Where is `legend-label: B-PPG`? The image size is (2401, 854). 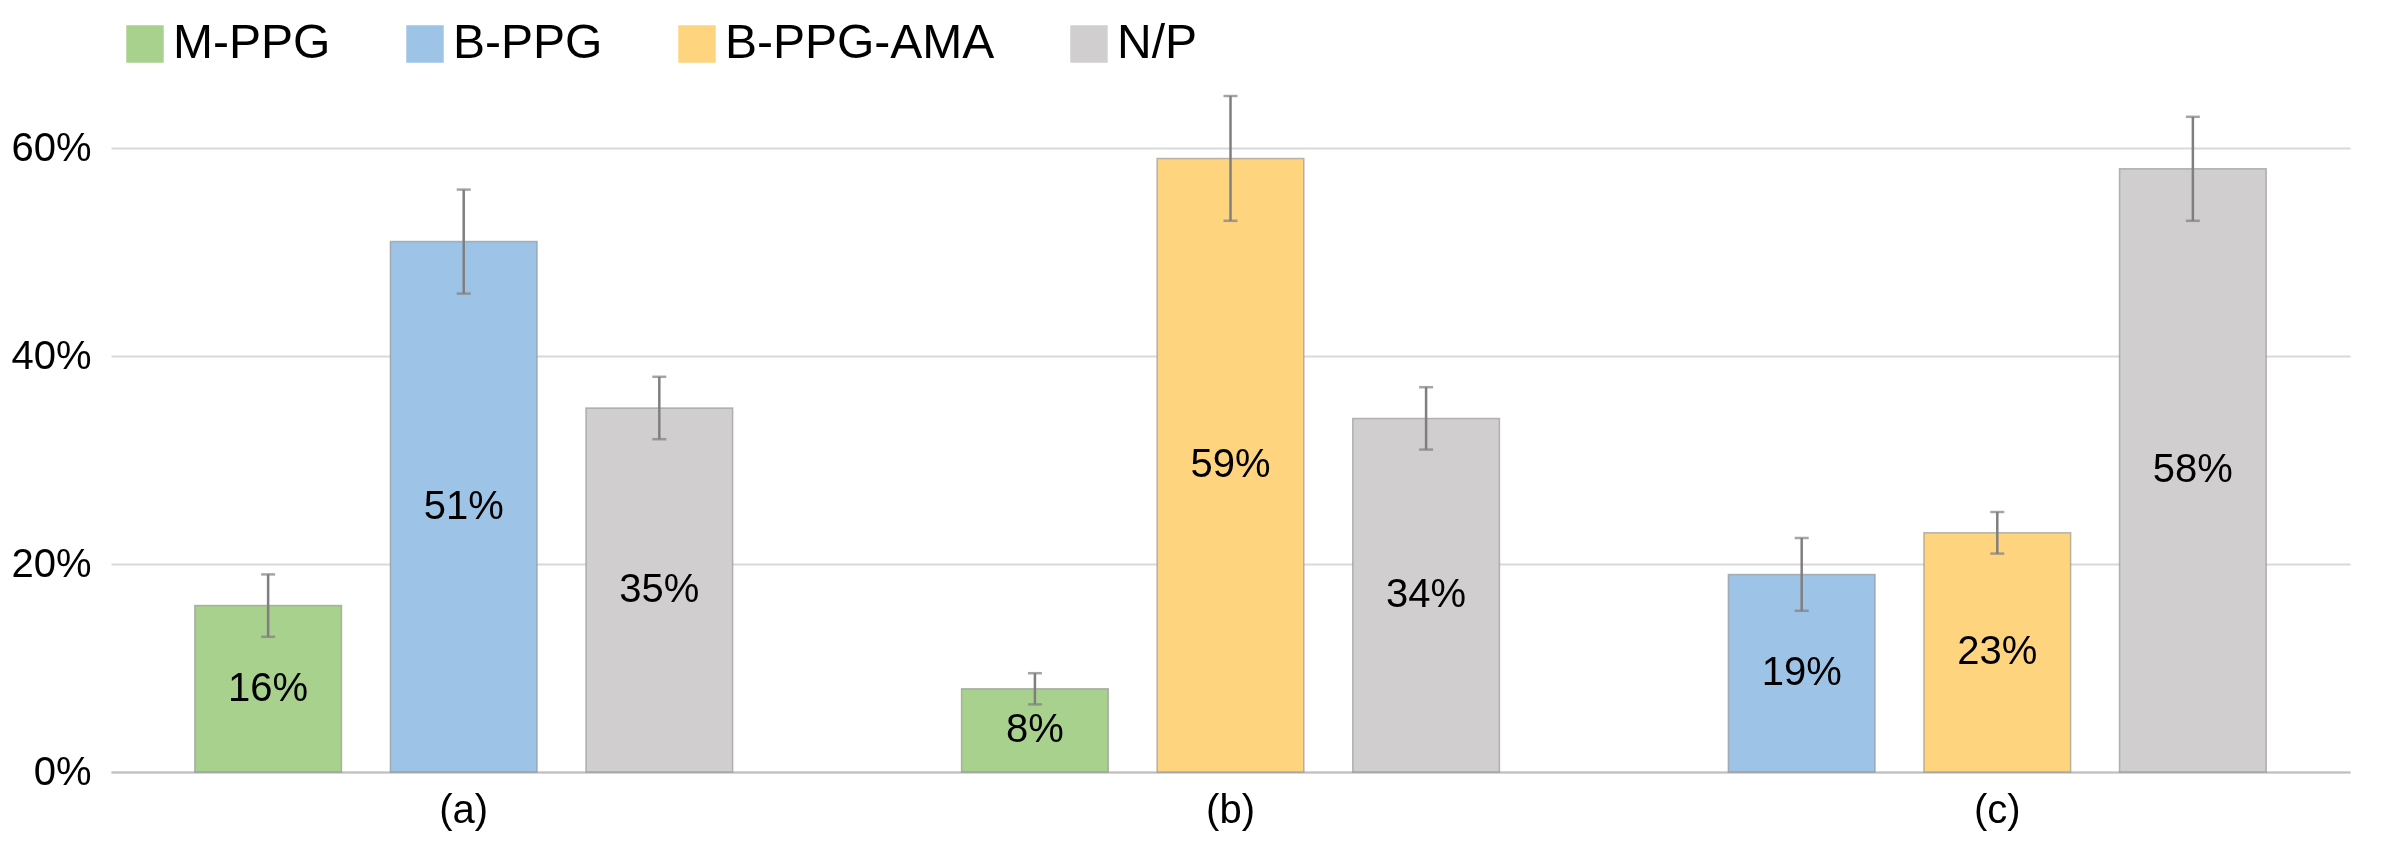 legend-label: B-PPG is located at coordinates (528, 41).